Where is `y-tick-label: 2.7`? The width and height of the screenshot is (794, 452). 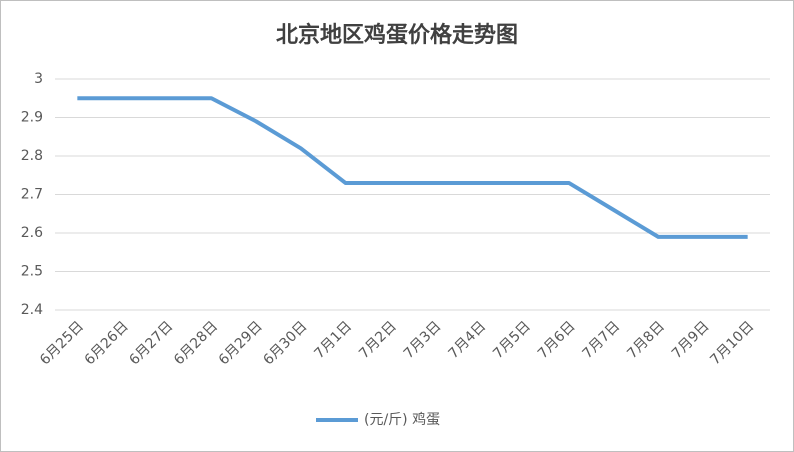 y-tick-label: 2.7 is located at coordinates (32, 195).